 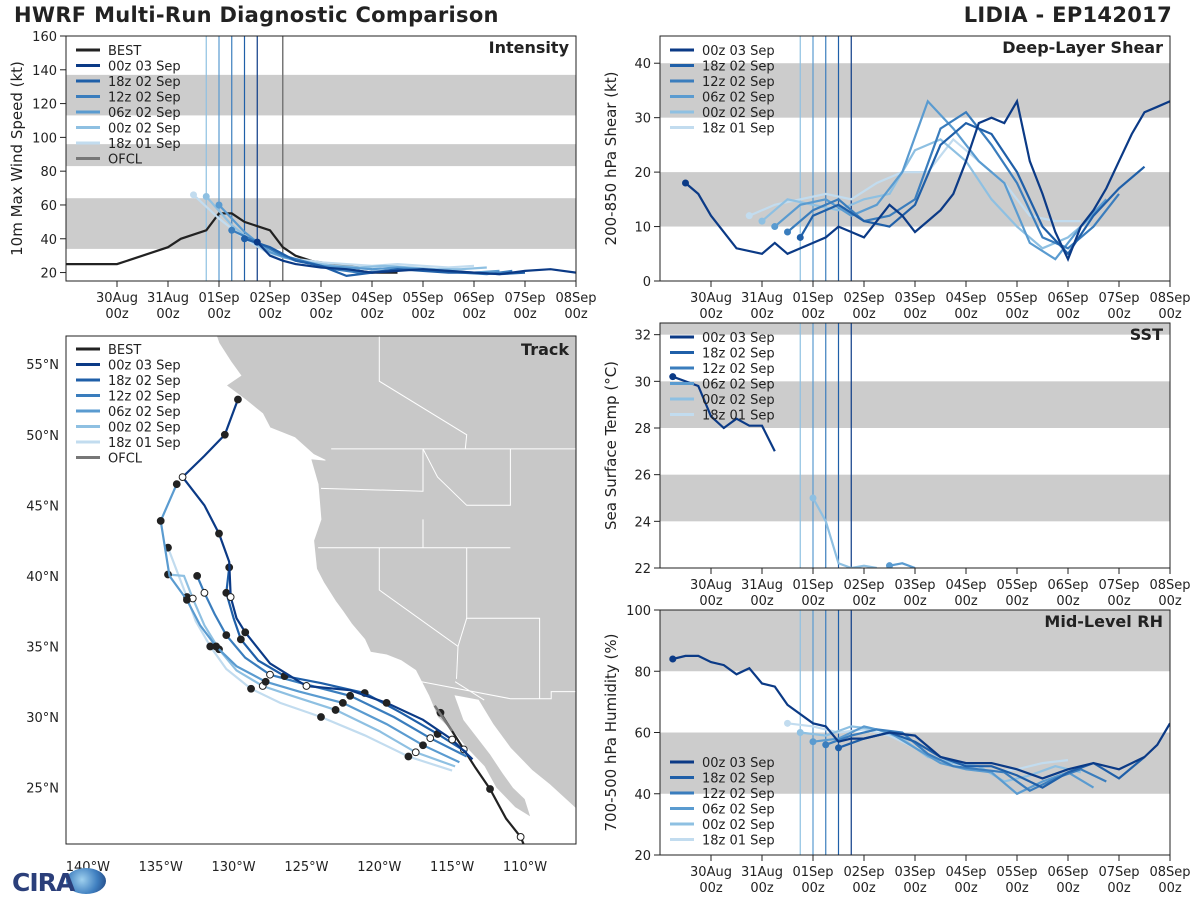 What do you see at coordinates (1103, 621) in the screenshot?
I see `panel-title: Mid-Level RH` at bounding box center [1103, 621].